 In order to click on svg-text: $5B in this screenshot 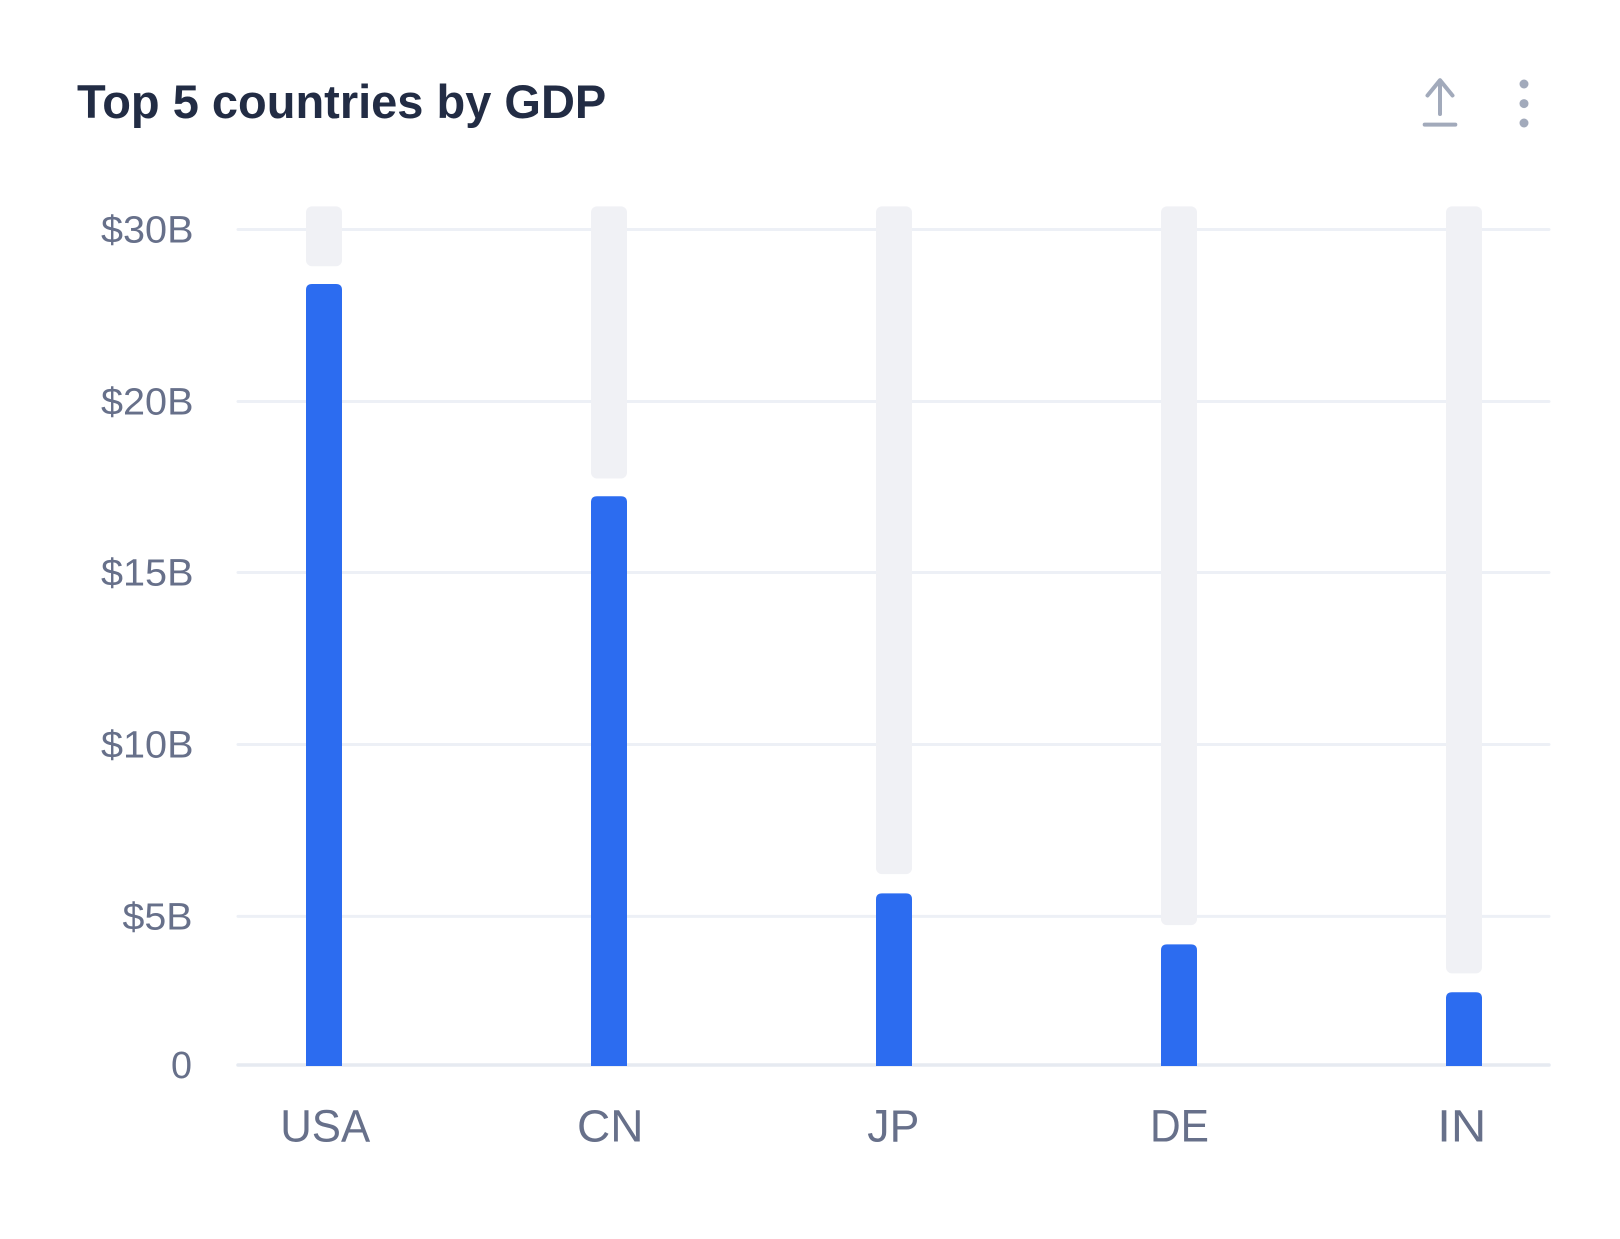, I will do `click(158, 917)`.